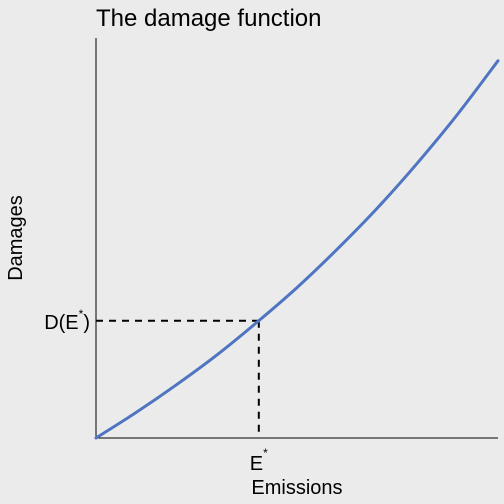 The width and height of the screenshot is (504, 504). Describe the element at coordinates (265, 453) in the screenshot. I see `x-tick-label-sup: *` at that location.